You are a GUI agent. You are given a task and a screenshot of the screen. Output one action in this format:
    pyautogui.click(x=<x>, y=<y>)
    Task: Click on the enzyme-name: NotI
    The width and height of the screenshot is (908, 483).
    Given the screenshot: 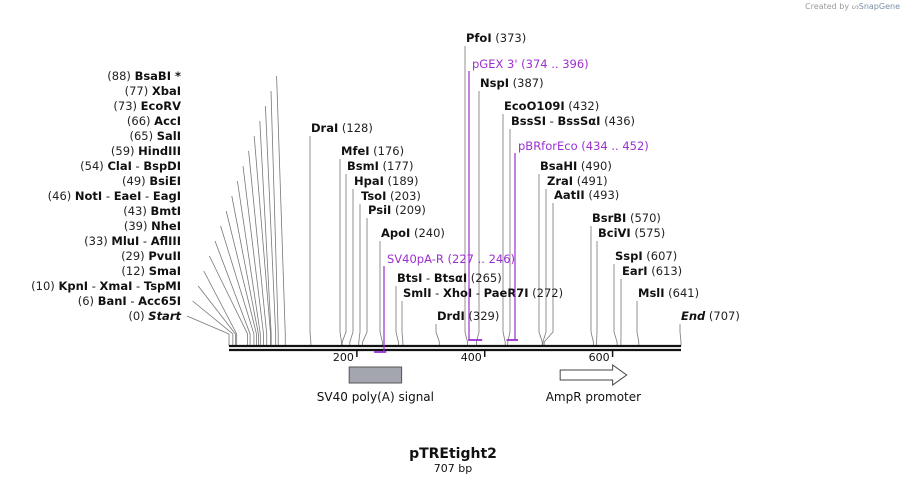 What is the action you would take?
    pyautogui.click(x=88, y=196)
    